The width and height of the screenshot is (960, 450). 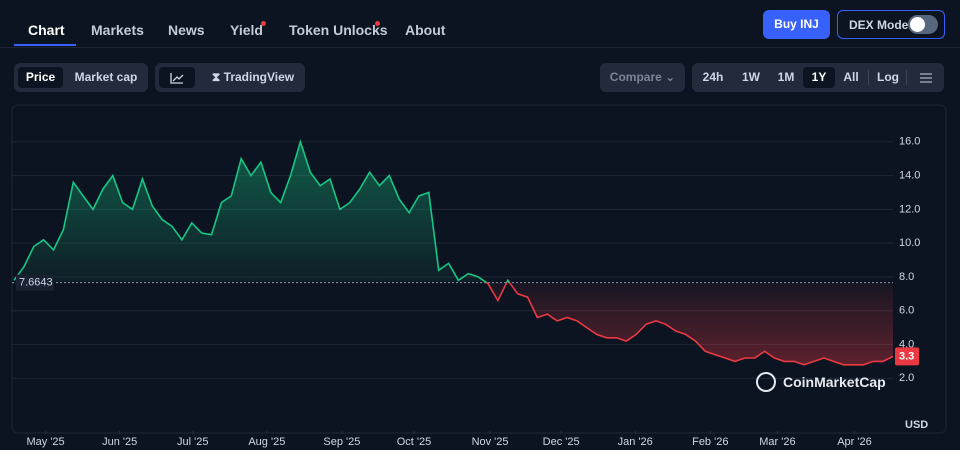 I want to click on watermark-logo, so click(x=766, y=382).